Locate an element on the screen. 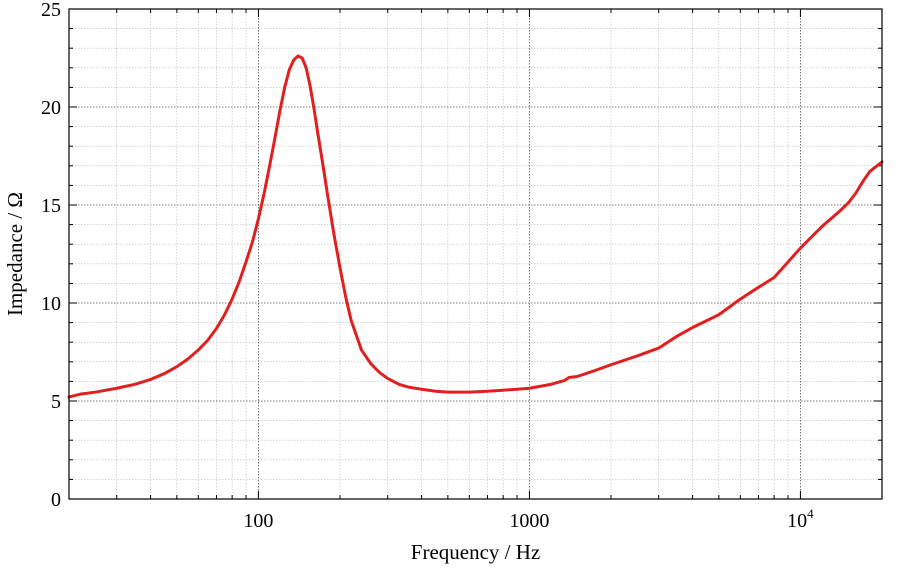  x-tick-label: 10⁴ is located at coordinates (800, 519).